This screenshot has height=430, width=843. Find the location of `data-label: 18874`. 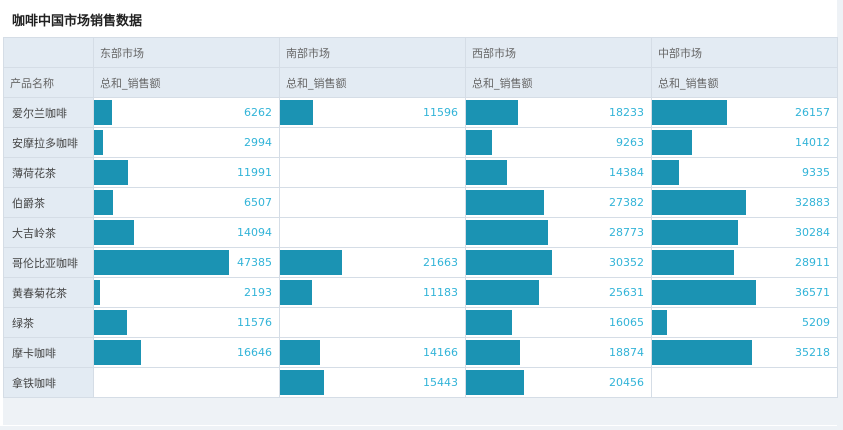

data-label: 18874 is located at coordinates (626, 352).